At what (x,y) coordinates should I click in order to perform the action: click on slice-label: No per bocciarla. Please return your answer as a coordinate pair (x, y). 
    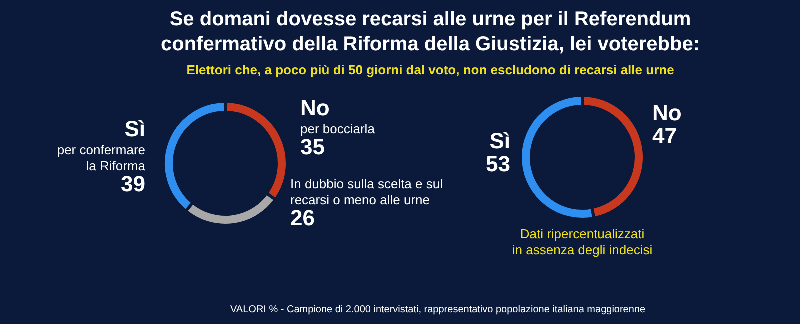
    Looking at the image, I should click on (338, 116).